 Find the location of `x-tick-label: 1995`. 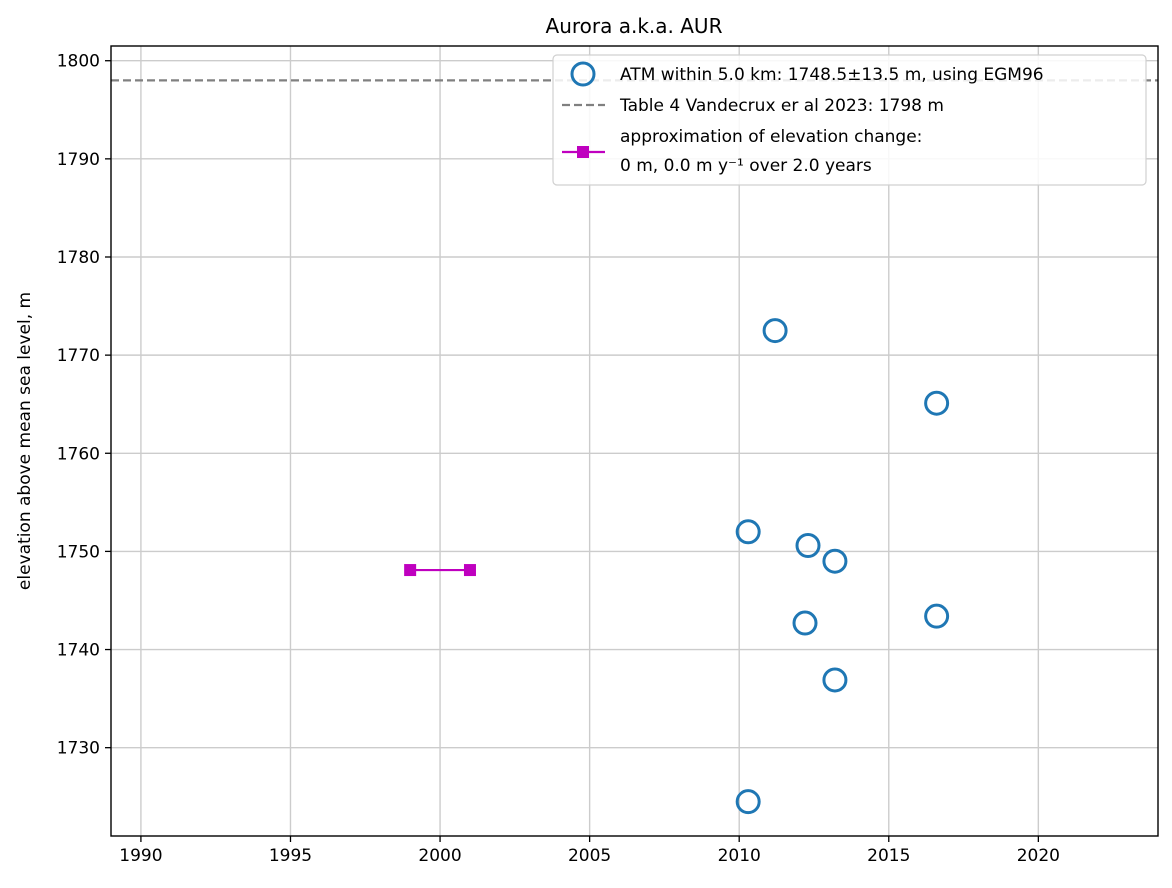

x-tick-label: 1995 is located at coordinates (290, 856).